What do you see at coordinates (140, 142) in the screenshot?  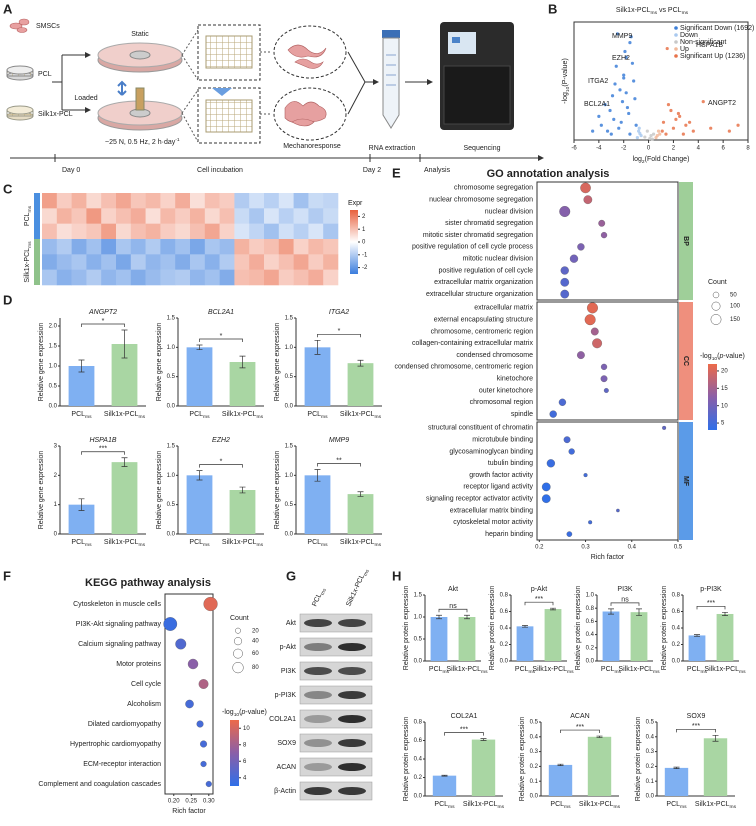 I see `label-part: ~25 N, 0.5 Hz, 2 h·day` at bounding box center [140, 142].